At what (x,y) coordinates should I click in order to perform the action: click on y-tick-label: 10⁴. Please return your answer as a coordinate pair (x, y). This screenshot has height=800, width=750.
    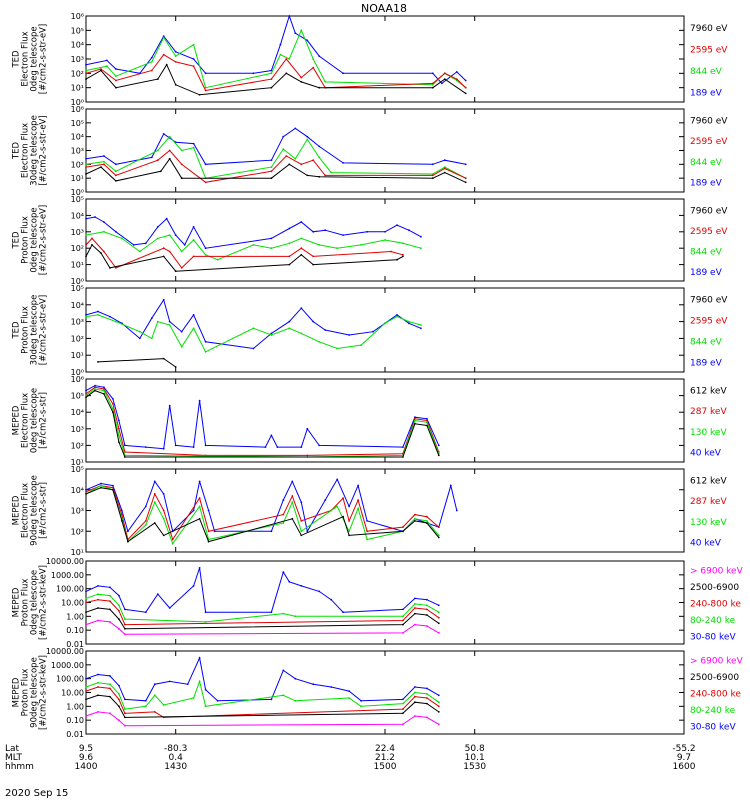
    Looking at the image, I should click on (77, 45).